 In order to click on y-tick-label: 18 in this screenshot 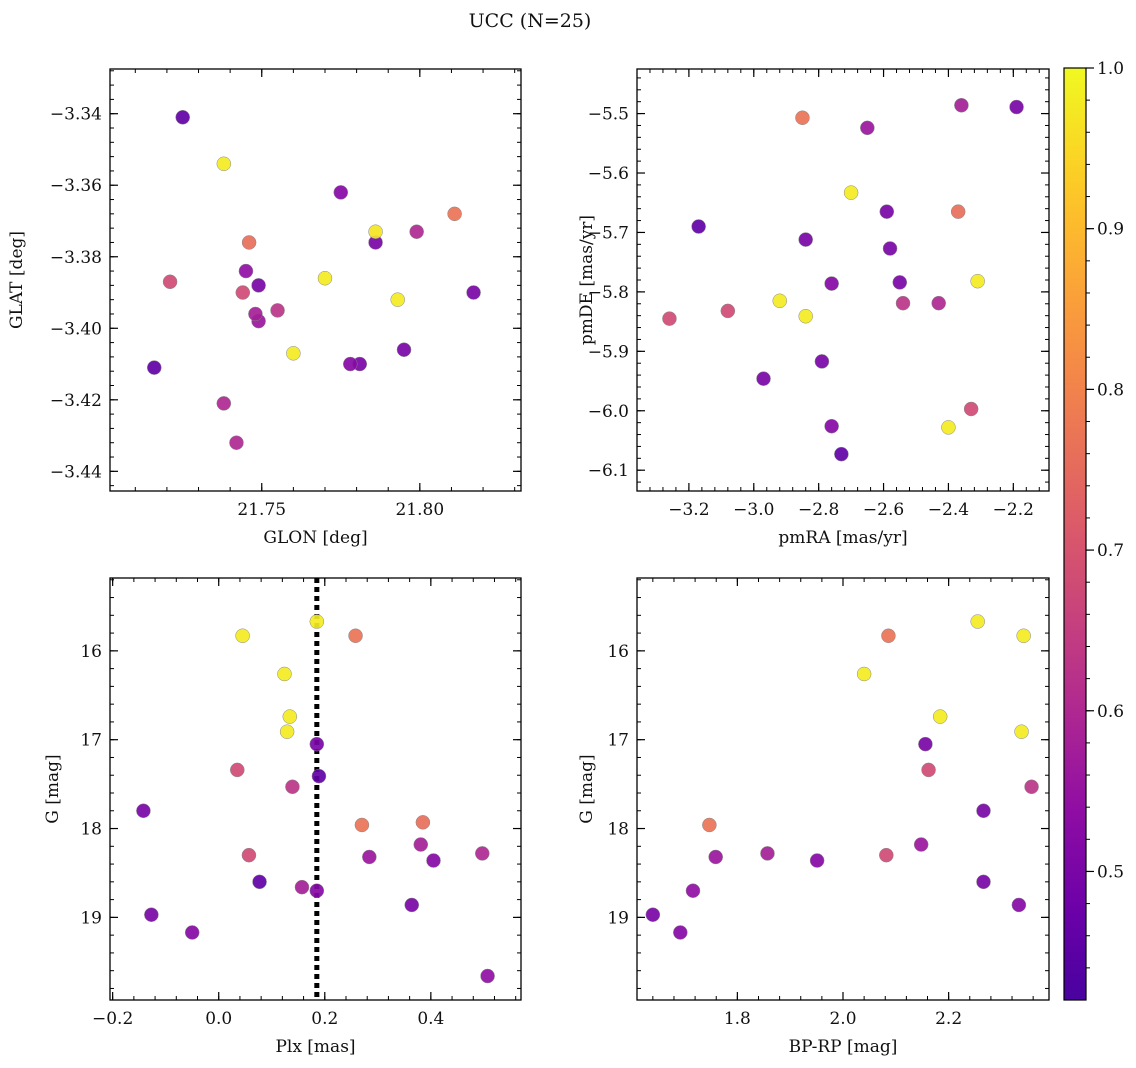, I will do `click(618, 830)`.